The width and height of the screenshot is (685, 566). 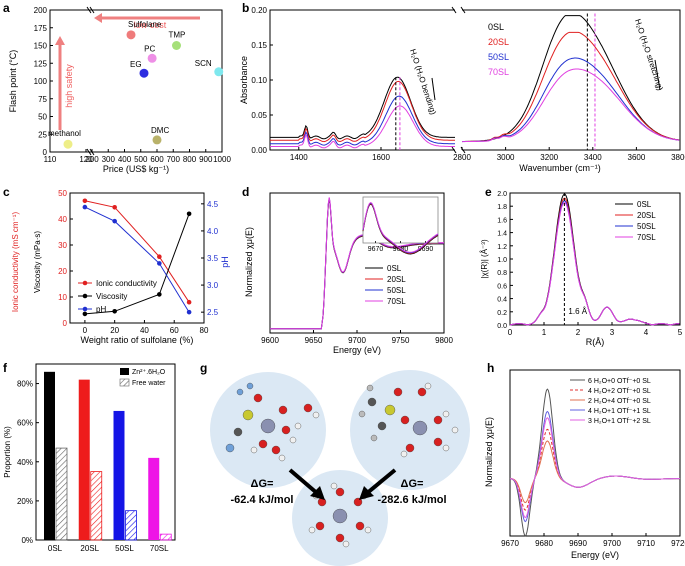 What do you see at coordinates (13, 81) in the screenshot?
I see `y-axis-label: Flash point (°C)` at bounding box center [13, 81].